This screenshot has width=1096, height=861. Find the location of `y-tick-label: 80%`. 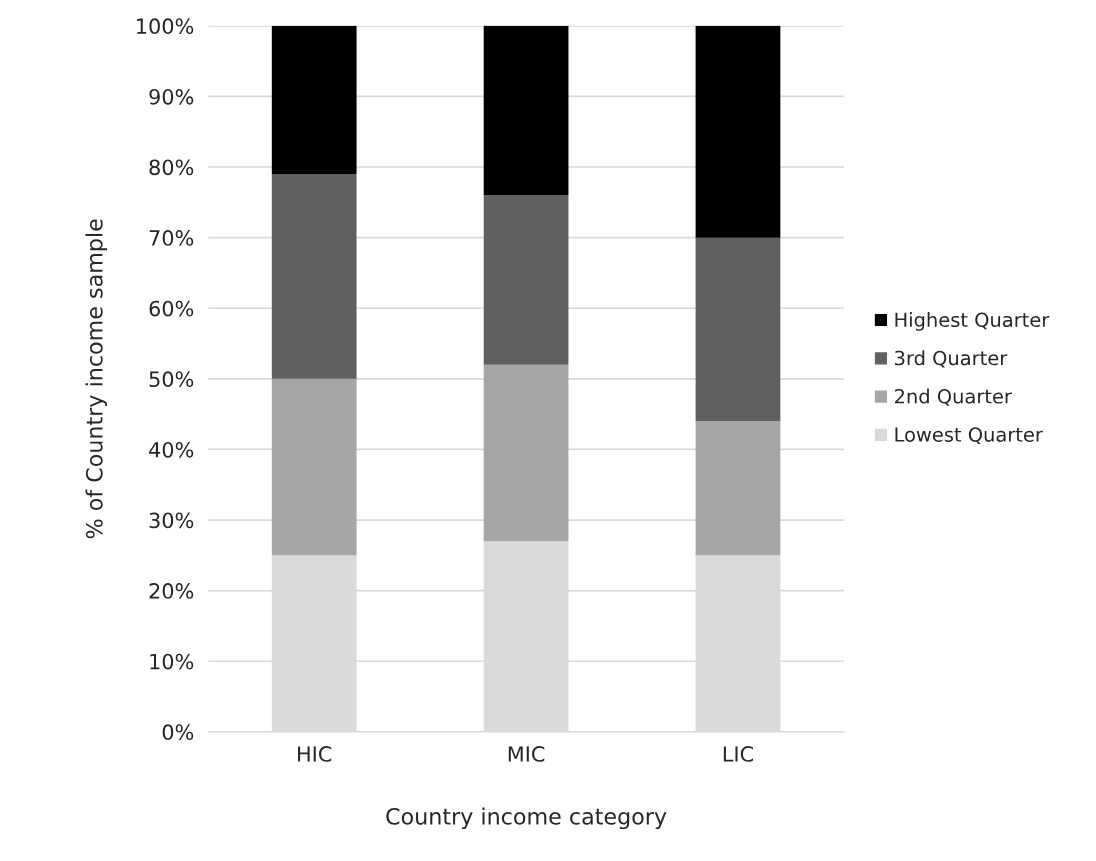

y-tick-label: 80% is located at coordinates (171, 167).